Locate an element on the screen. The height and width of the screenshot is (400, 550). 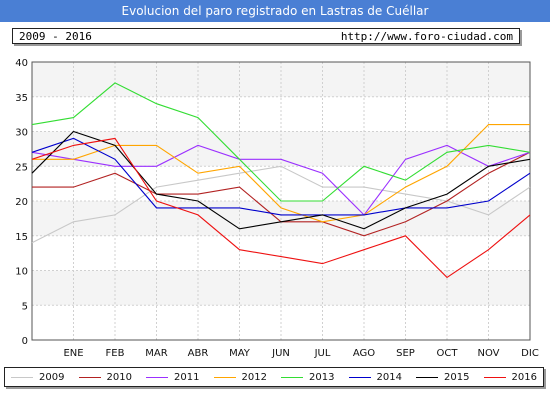
info-bar: 2009 - 2016 http://www.foro-ciudad.com is located at coordinates (266, 36).